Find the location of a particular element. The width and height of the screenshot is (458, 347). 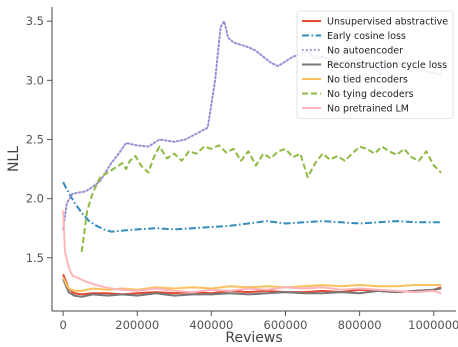

series-line-reconstruction-cycle-loss is located at coordinates (252, 288).